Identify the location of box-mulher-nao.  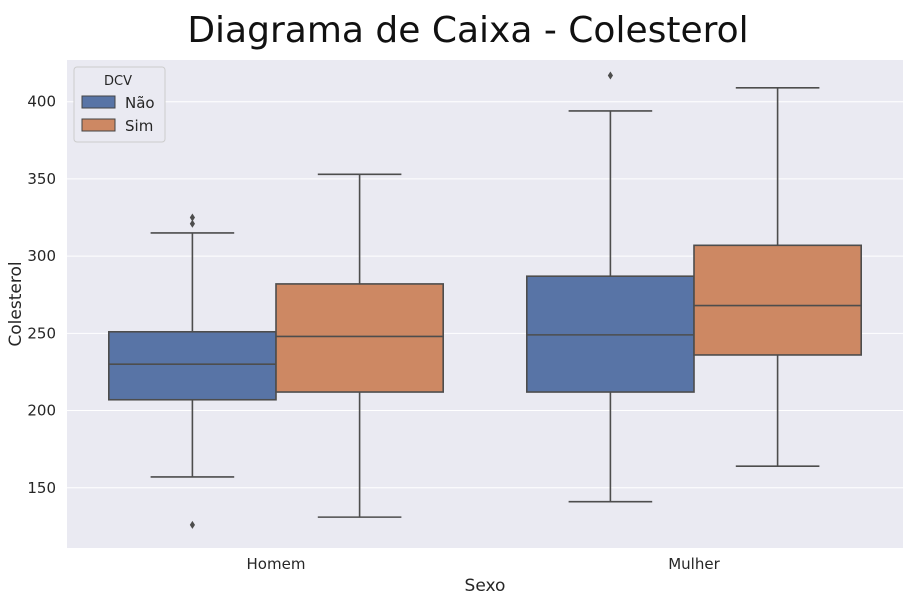
(610, 287).